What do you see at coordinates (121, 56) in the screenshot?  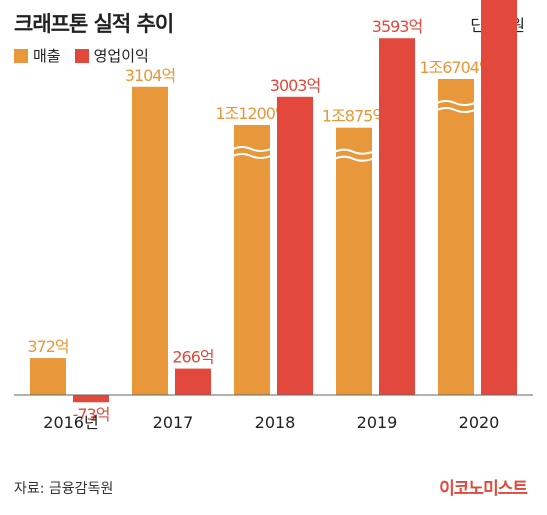 I see `legend-label-operating-income: 영업이익` at bounding box center [121, 56].